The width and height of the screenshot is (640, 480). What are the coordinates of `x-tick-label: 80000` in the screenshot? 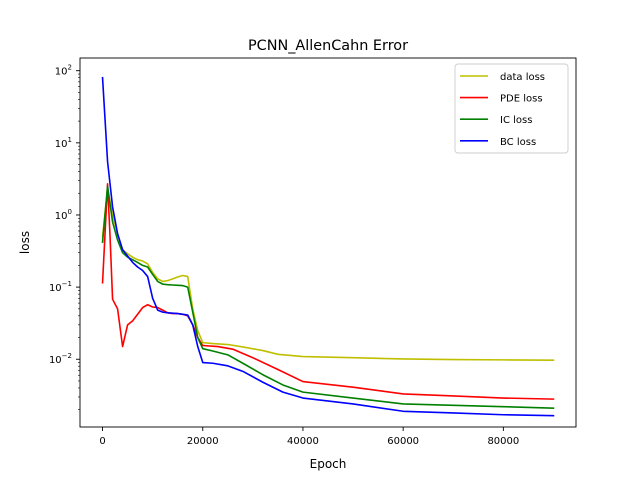 It's located at (503, 441).